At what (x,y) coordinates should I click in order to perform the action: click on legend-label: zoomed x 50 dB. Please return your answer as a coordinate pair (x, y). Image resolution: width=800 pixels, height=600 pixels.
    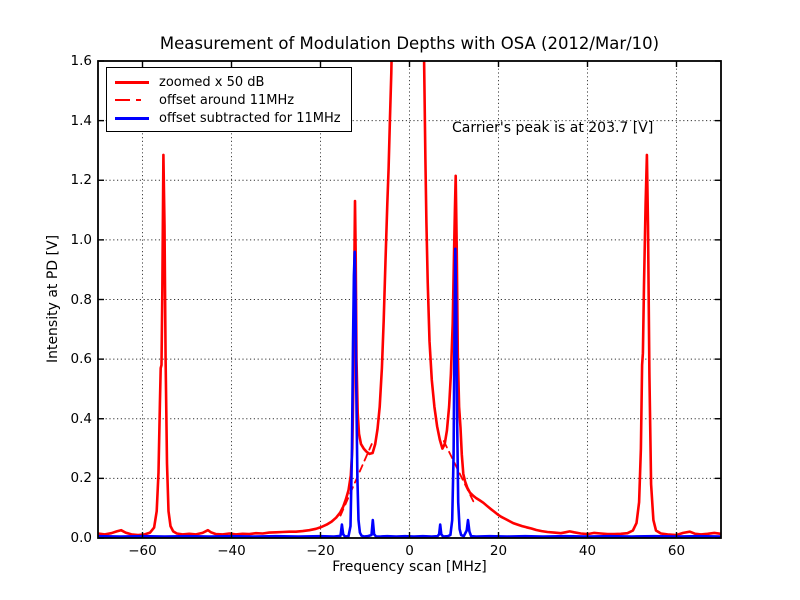
    Looking at the image, I should click on (212, 82).